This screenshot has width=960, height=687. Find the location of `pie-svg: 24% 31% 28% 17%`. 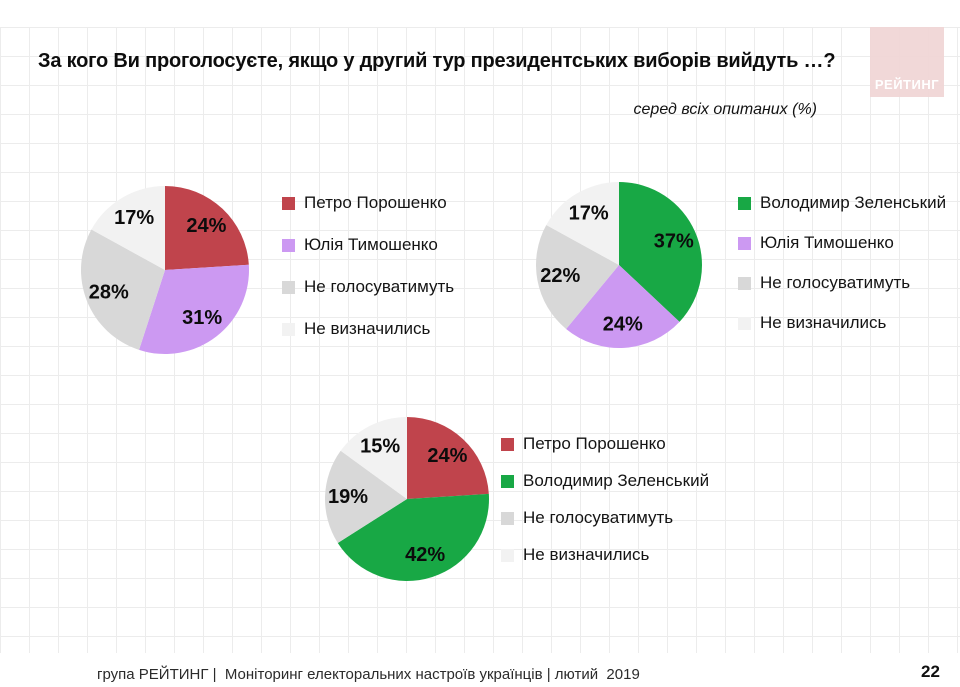

pie-svg: 24% 31% 28% 17% is located at coordinates (164, 270).